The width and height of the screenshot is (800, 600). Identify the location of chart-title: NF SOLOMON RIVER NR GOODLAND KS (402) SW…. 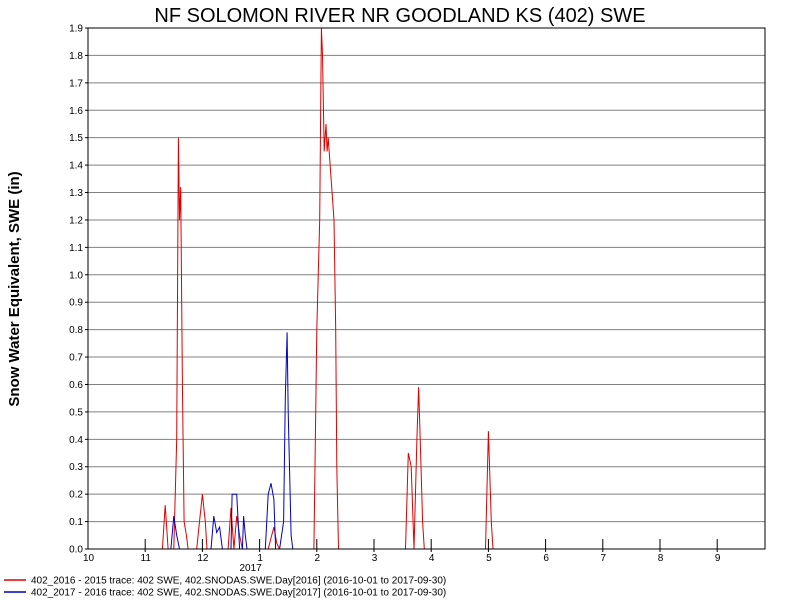
(399, 16).